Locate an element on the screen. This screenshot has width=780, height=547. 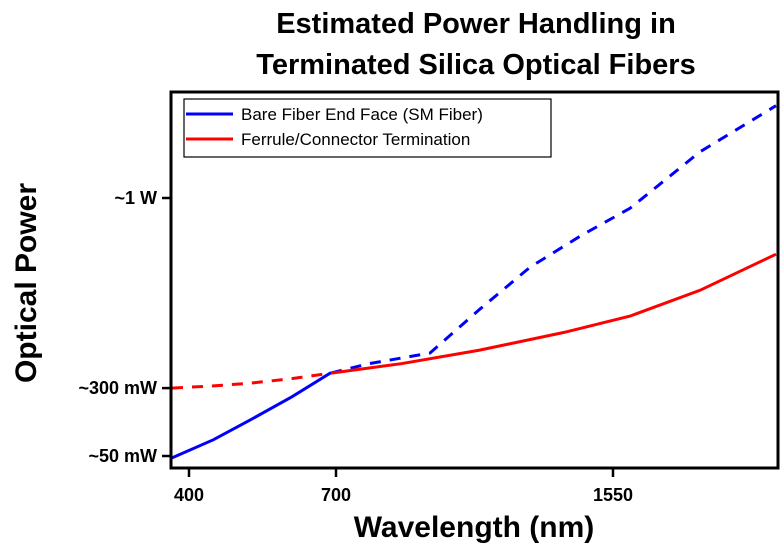
legend-box is located at coordinates (367, 128).